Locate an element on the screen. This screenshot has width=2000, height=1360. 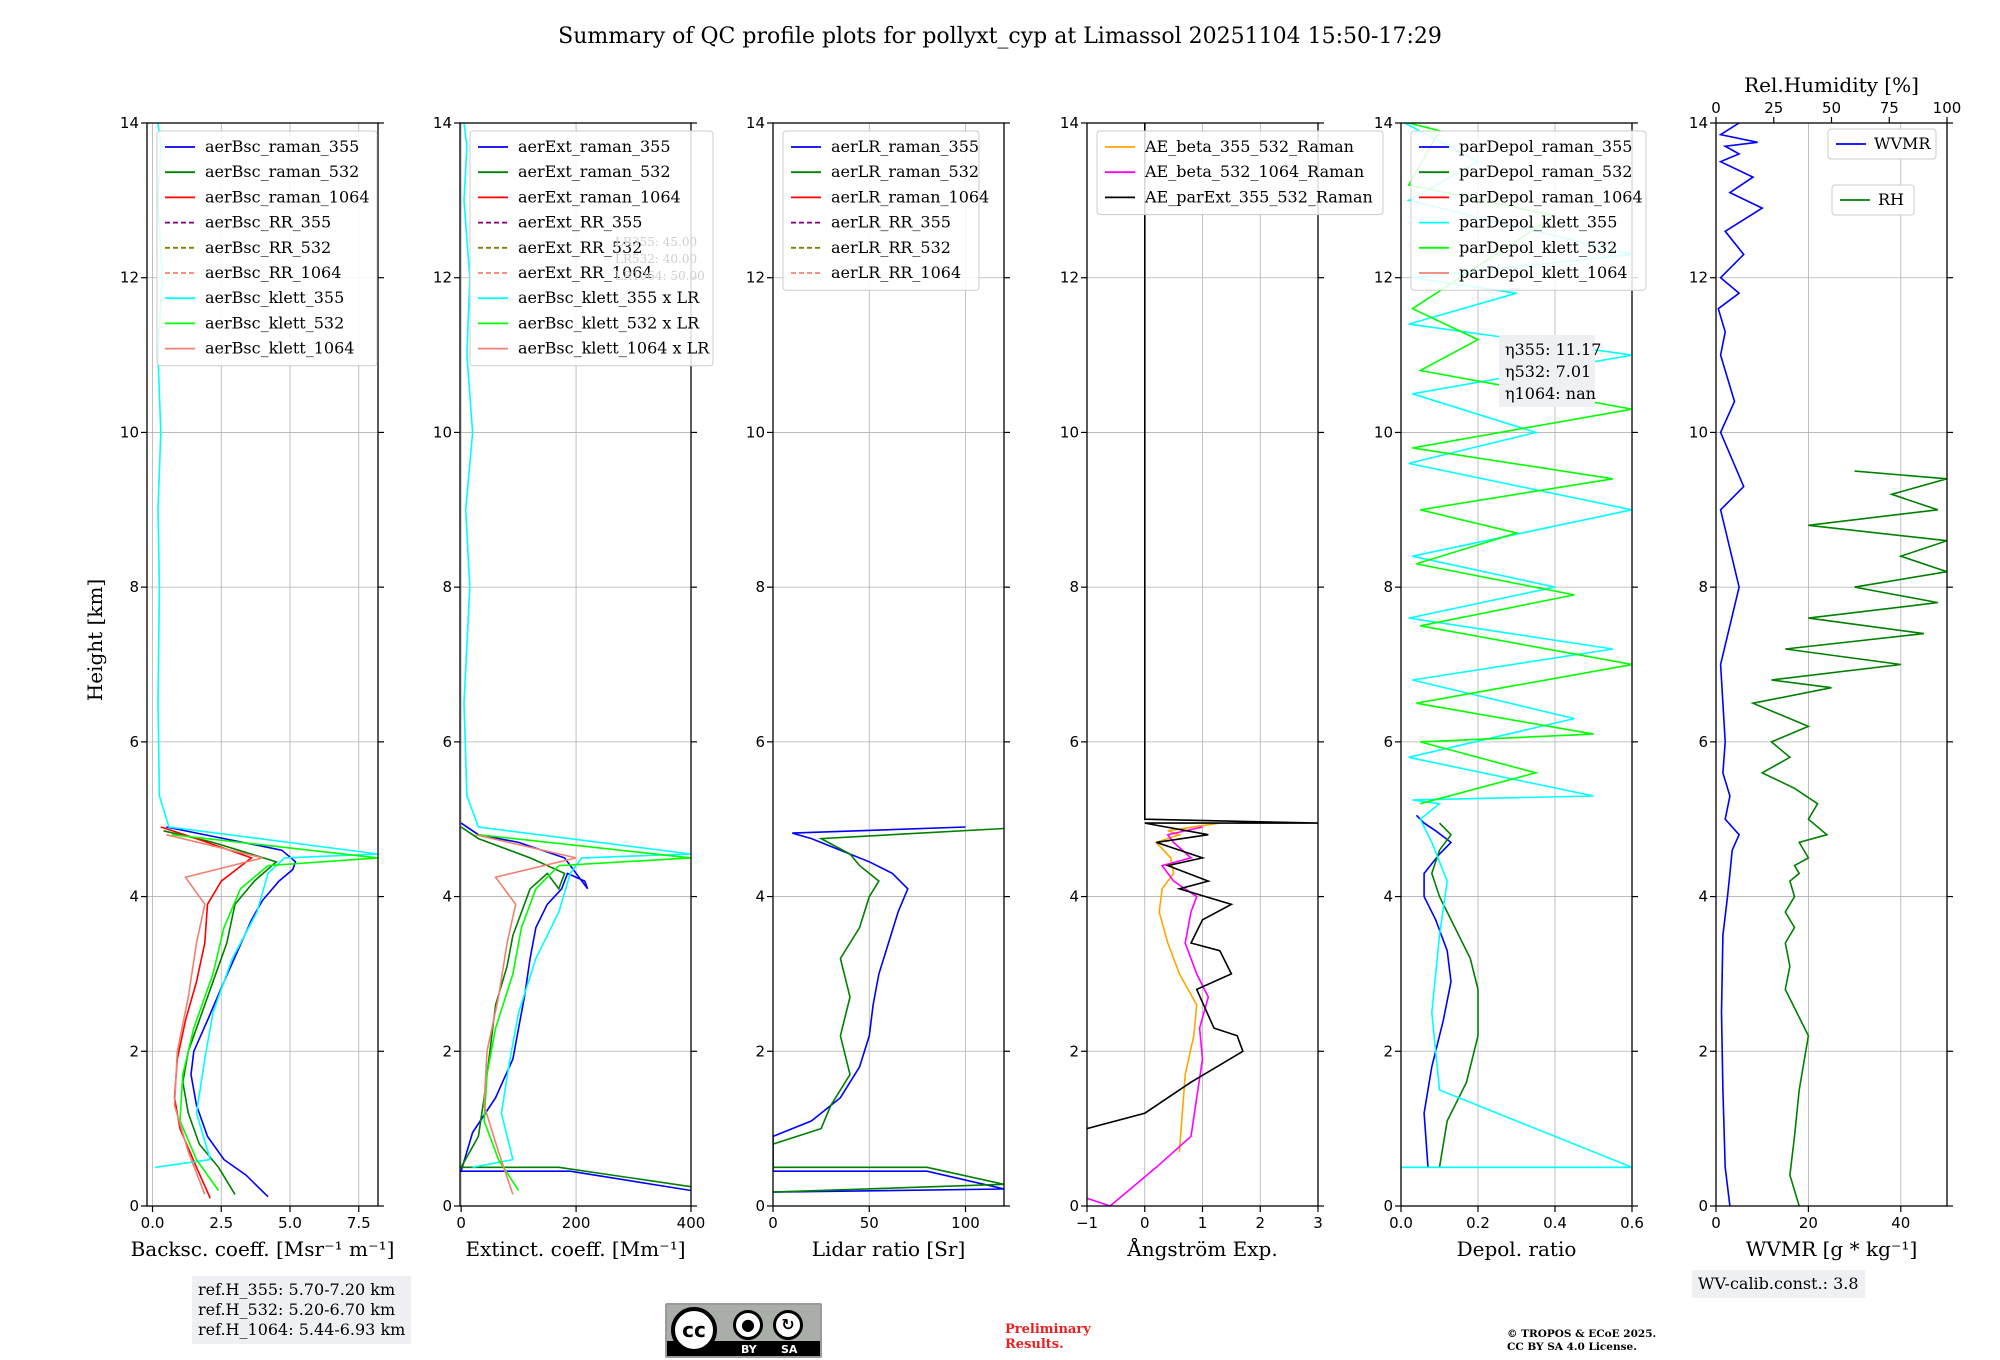
legend-label: aerLR_raman_532 is located at coordinates (905, 171).